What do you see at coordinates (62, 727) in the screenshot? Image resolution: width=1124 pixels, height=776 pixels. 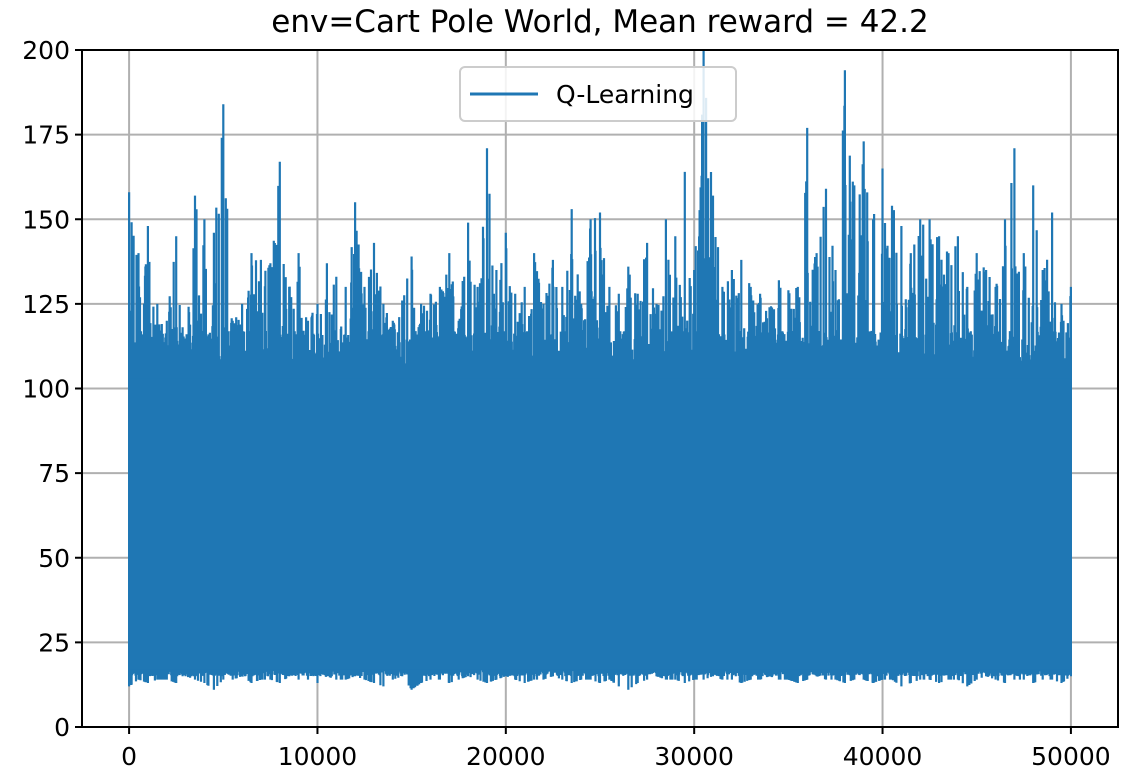 I see `y-tick-label: 0` at bounding box center [62, 727].